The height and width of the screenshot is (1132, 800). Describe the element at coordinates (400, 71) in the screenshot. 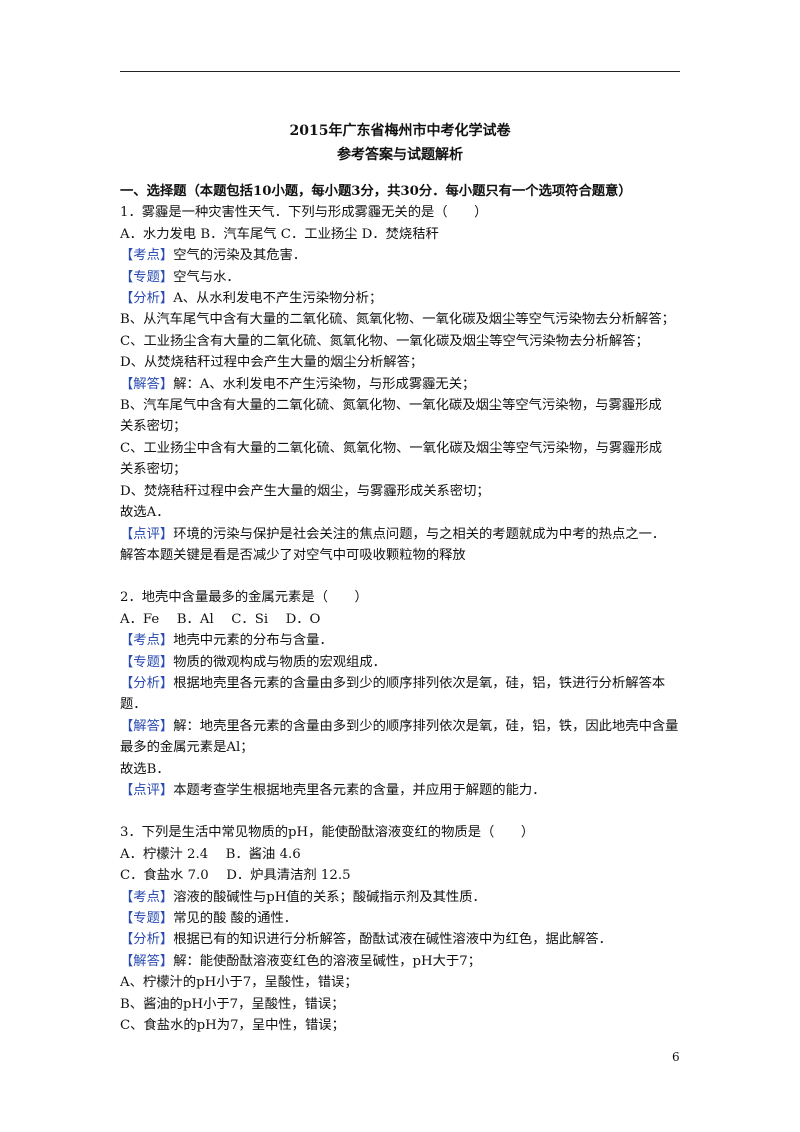

I see `top-rule` at that location.